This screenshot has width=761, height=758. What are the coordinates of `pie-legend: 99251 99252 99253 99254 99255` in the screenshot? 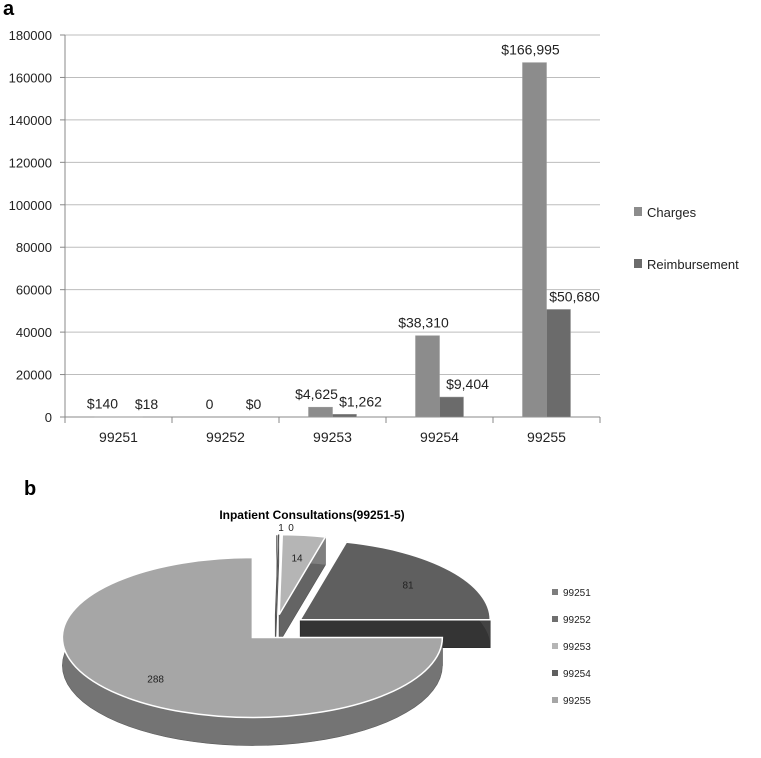 It's located at (571, 647).